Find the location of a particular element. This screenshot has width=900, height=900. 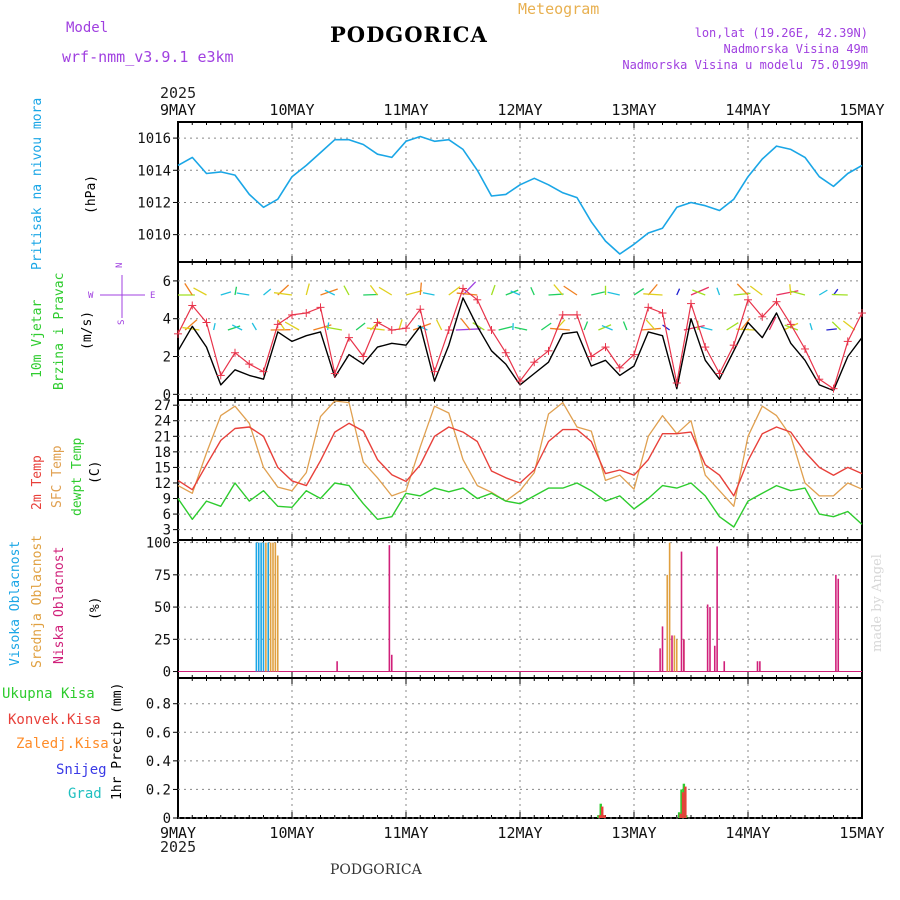

wind-unit: (m/s) is located at coordinates (87, 330).